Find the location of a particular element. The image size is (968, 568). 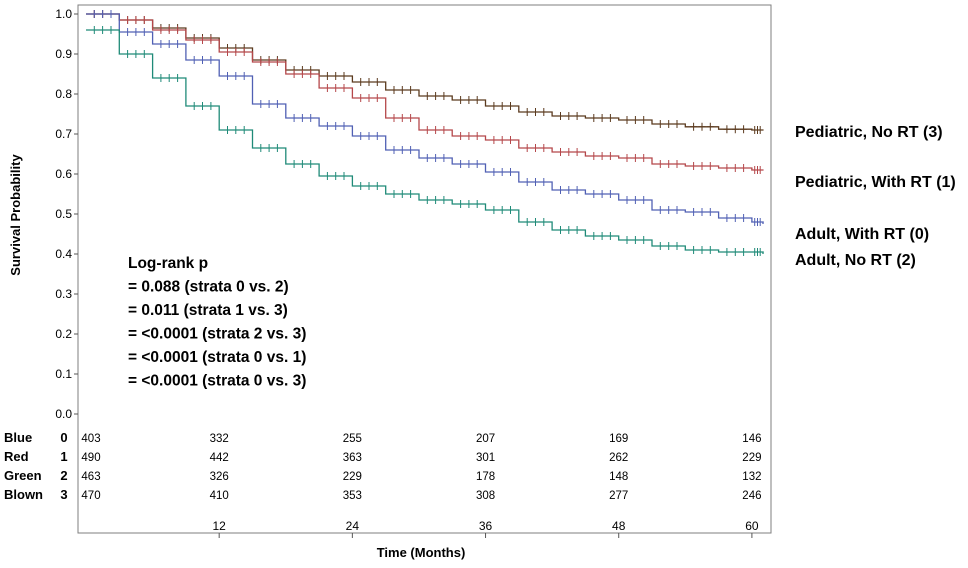

risk-cell: 229 is located at coordinates (751, 458).